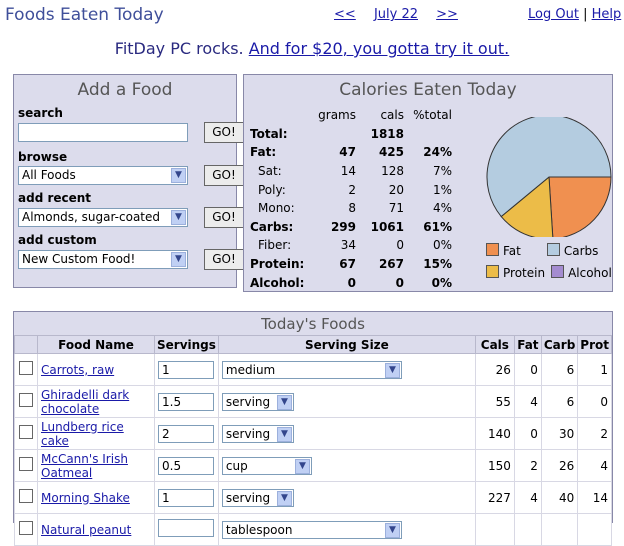  What do you see at coordinates (559, 344) in the screenshot?
I see `col-carb: Carb` at bounding box center [559, 344].